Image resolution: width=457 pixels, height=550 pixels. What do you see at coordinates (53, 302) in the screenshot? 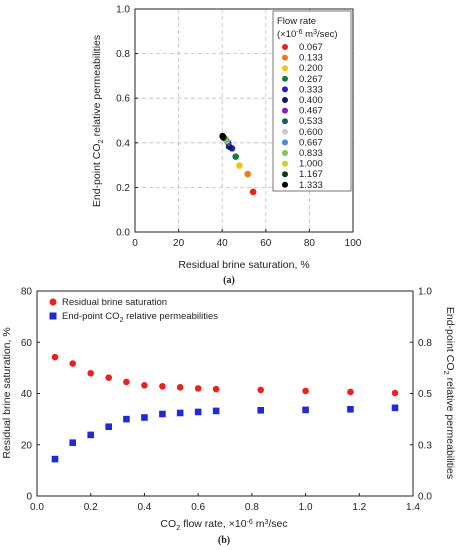
I see `chart-b-legend-marker-circle` at bounding box center [53, 302].